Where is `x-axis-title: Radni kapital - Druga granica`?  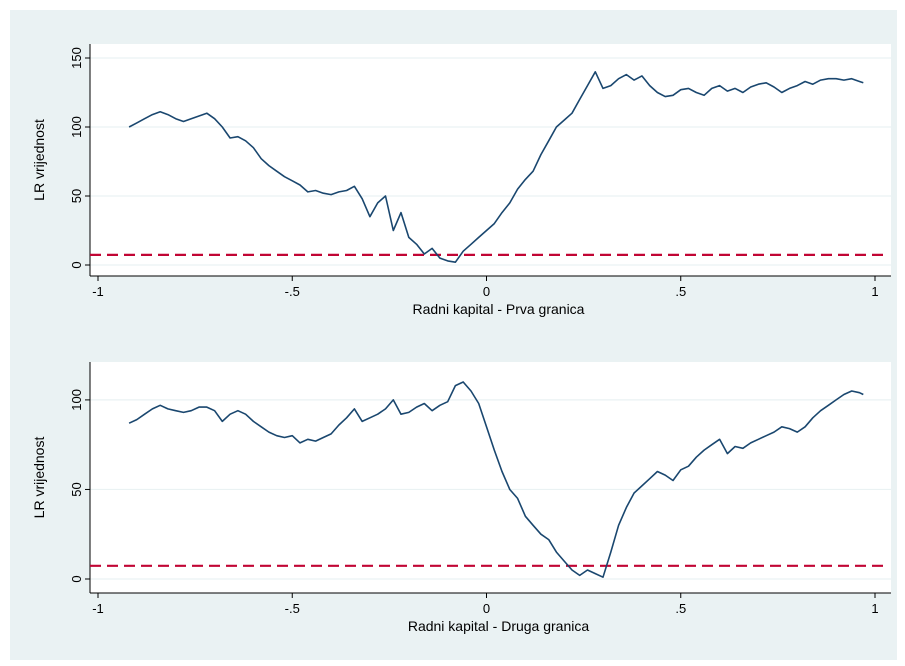 x-axis-title: Radni kapital - Druga granica is located at coordinates (499, 626).